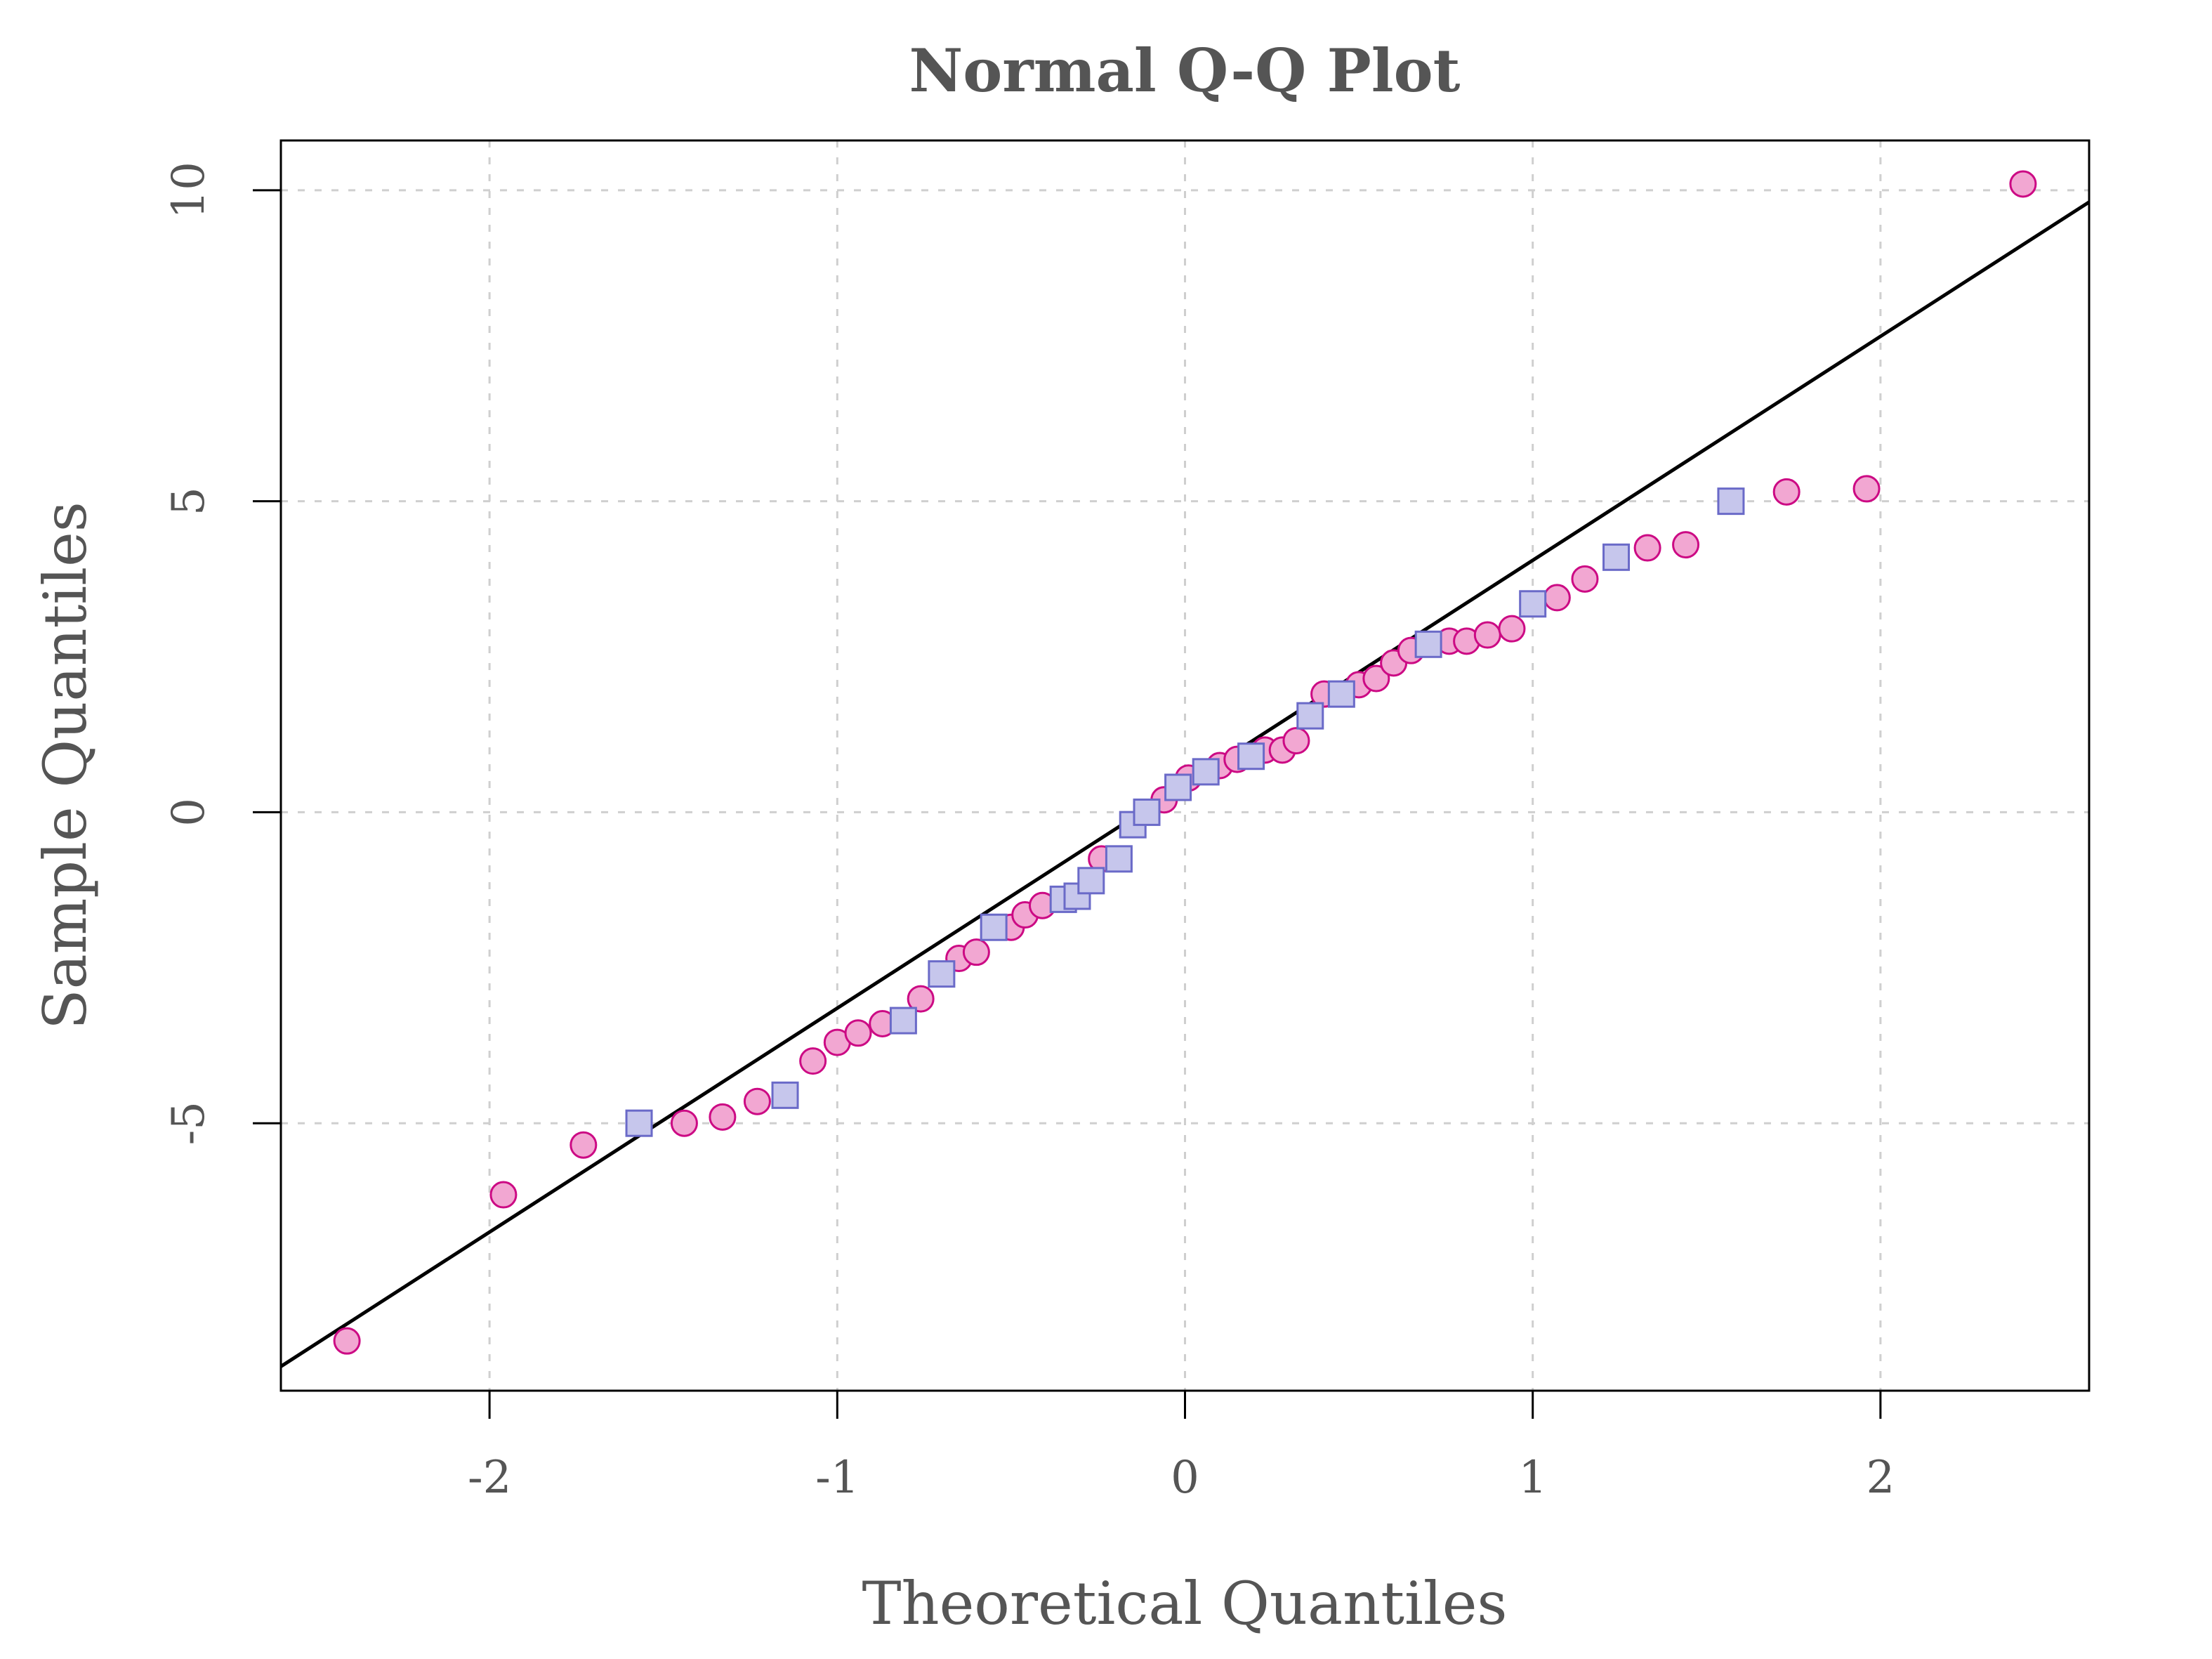  I want to click on y-tick-label: 0, so click(189, 812).